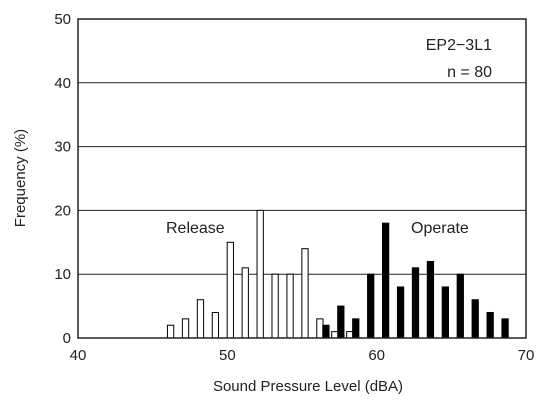 The image size is (550, 403). I want to click on y-tick-label: 10, so click(62, 274).